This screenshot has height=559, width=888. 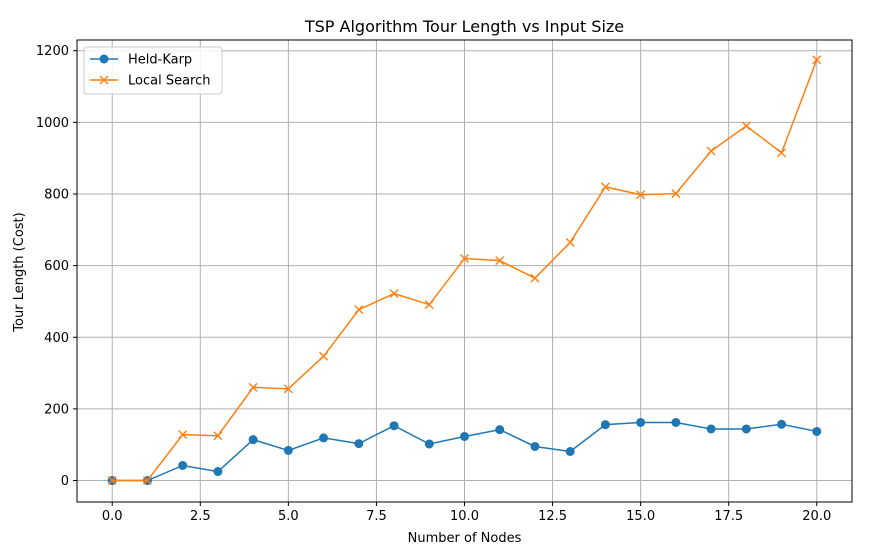 What do you see at coordinates (465, 538) in the screenshot?
I see `x-axis-label: Number of Nodes` at bounding box center [465, 538].